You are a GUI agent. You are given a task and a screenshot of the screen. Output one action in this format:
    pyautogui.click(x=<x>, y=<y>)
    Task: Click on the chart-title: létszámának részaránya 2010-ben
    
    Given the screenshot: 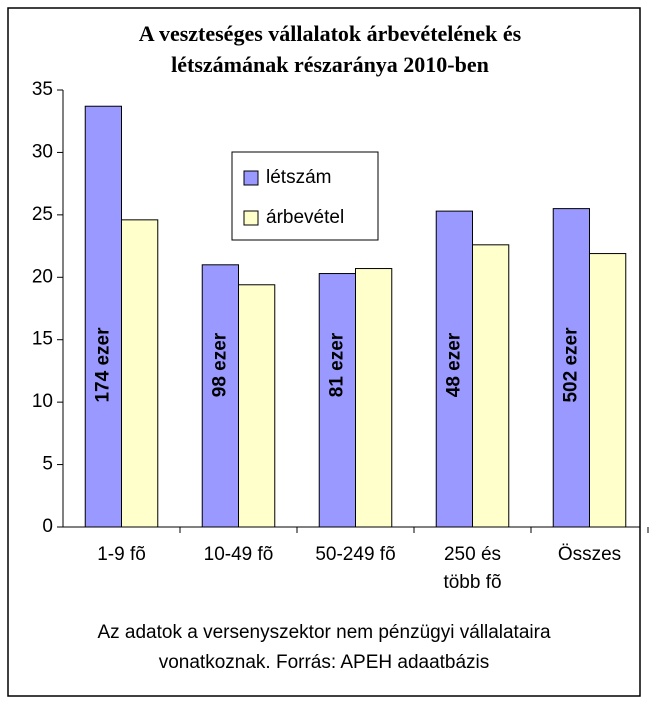 What is the action you would take?
    pyautogui.click(x=330, y=64)
    